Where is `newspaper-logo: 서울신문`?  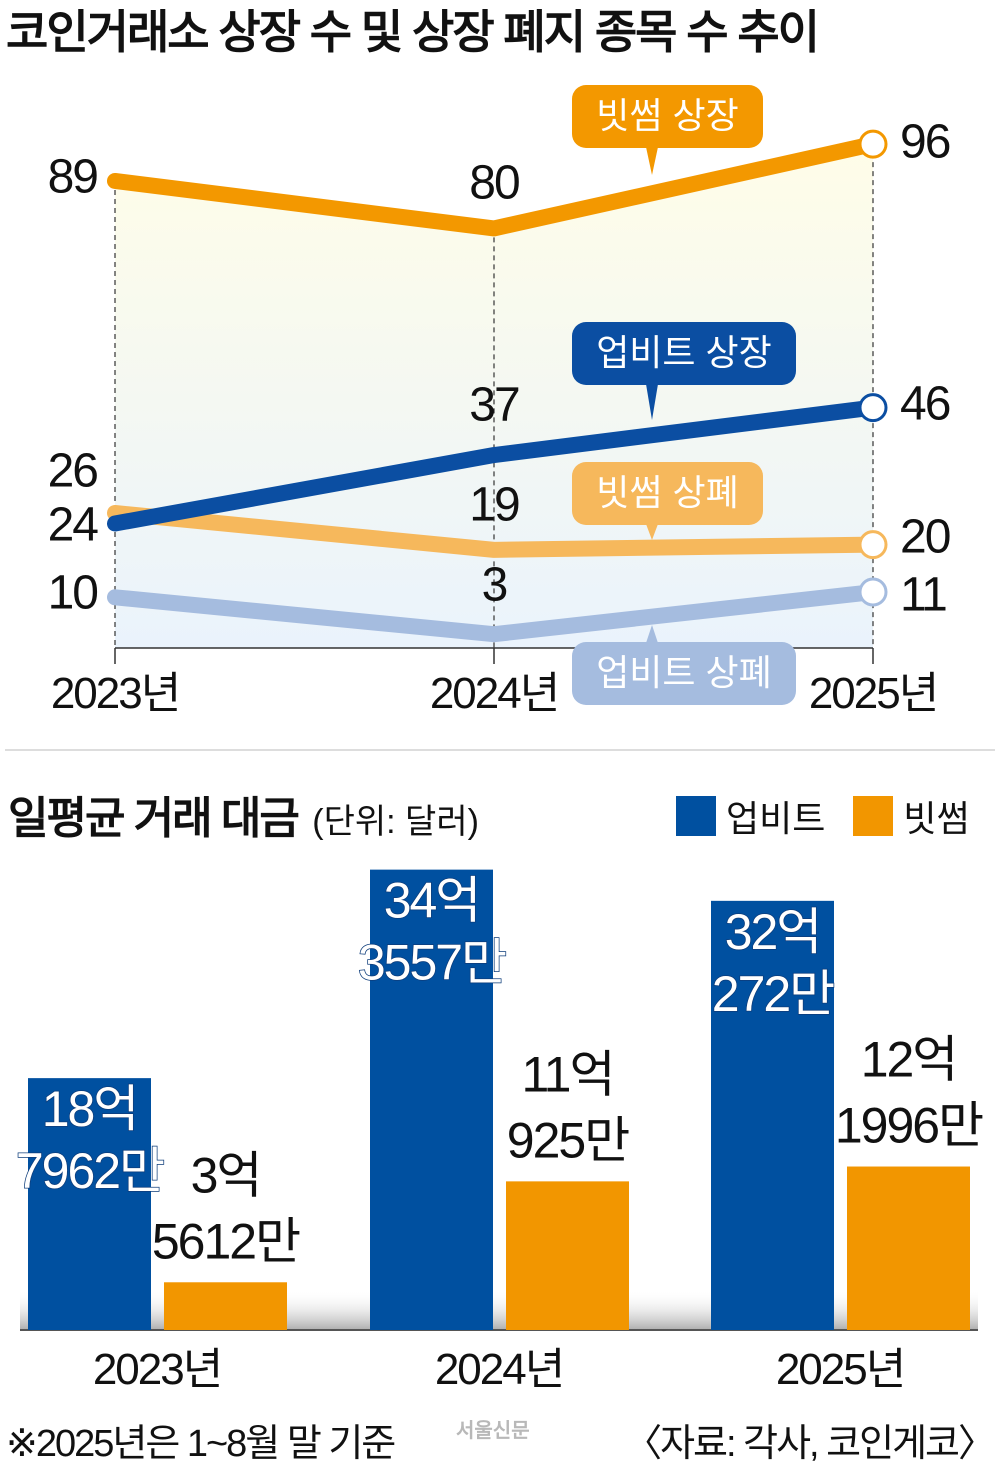
newspaper-logo: 서울신문 is located at coordinates (493, 1431).